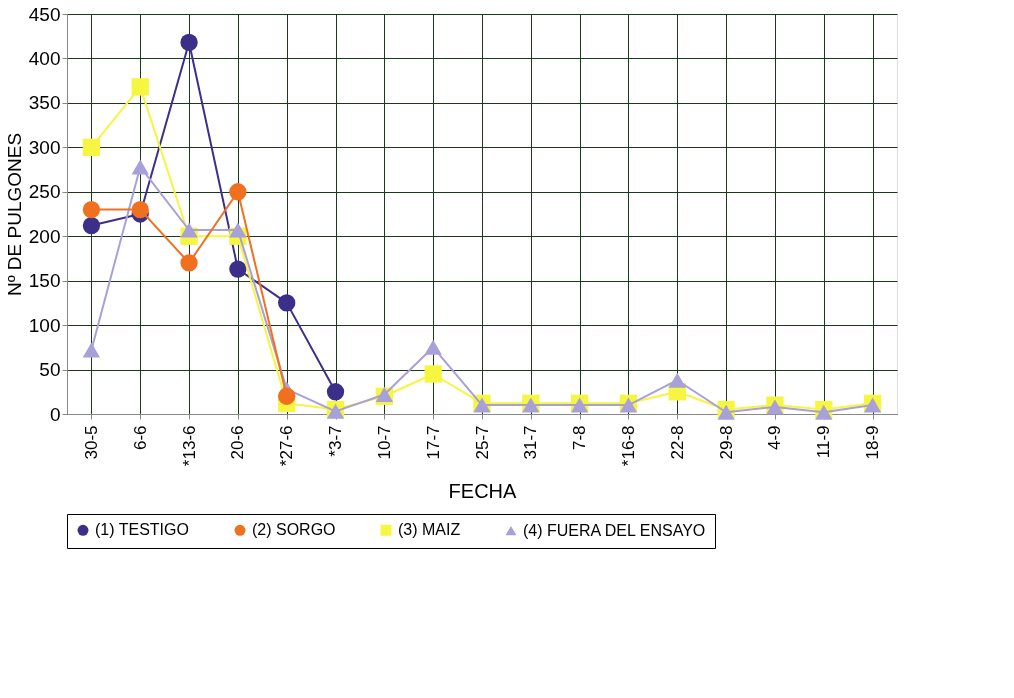 This screenshot has height=698, width=1014. What do you see at coordinates (44, 236) in the screenshot?
I see `y-tick-label: 200` at bounding box center [44, 236].